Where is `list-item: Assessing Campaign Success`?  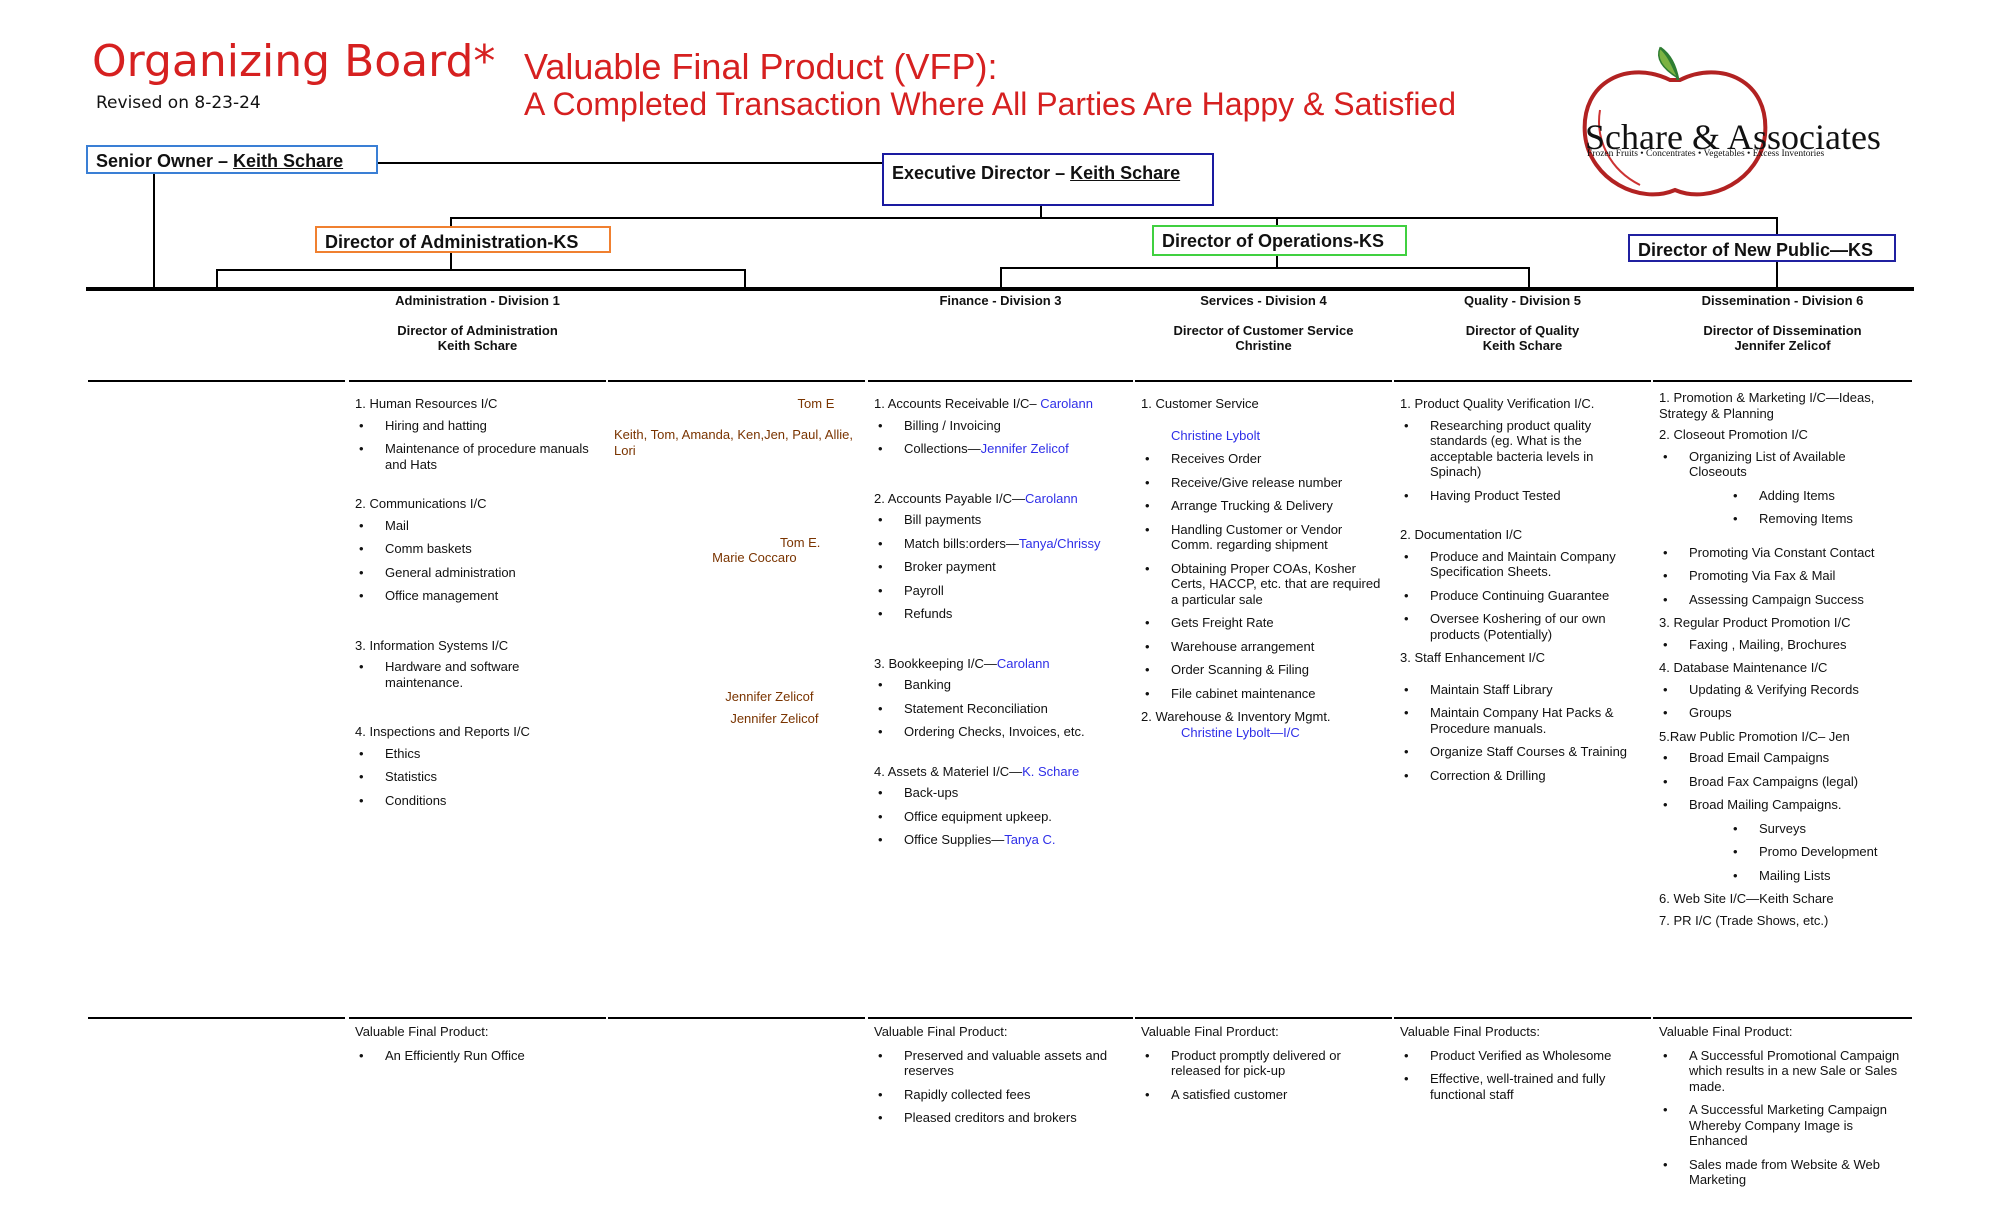 list-item: Assessing Campaign Success is located at coordinates (1776, 599).